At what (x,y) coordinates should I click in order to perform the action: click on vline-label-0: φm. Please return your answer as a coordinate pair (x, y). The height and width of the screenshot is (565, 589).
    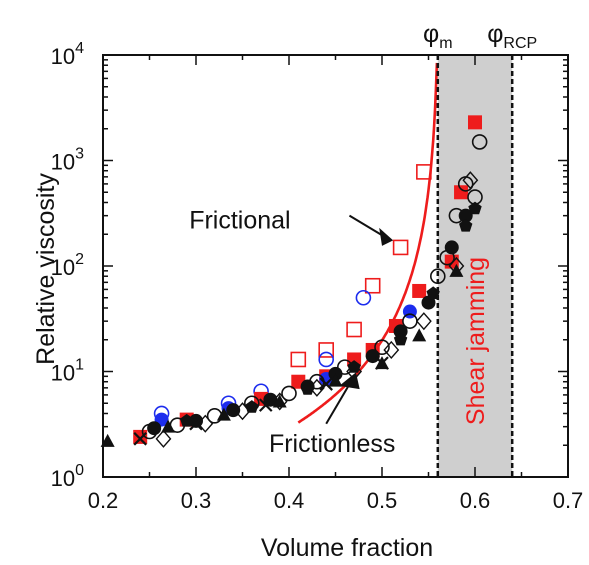
    Looking at the image, I should click on (438, 36).